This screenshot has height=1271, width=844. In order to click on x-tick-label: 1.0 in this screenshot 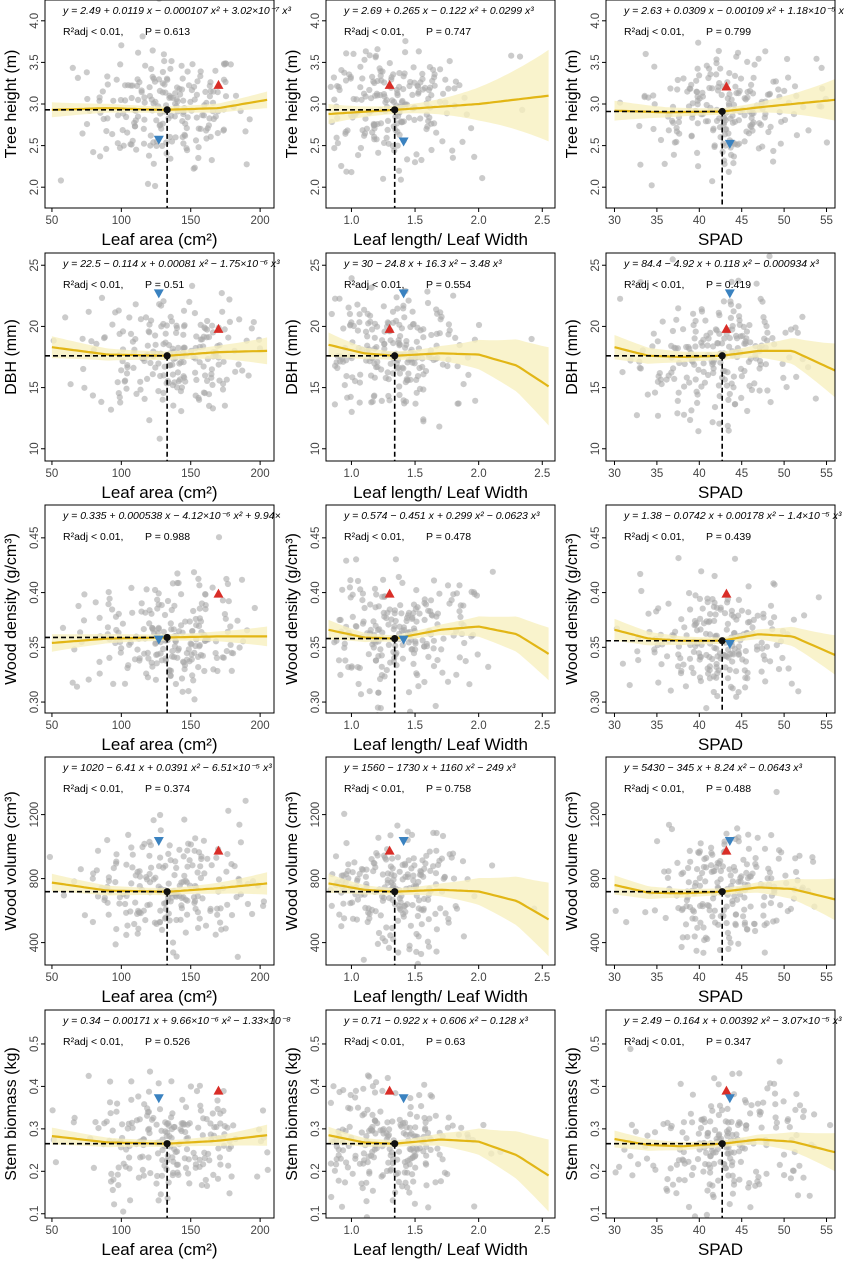, I will do `click(351, 221)`.